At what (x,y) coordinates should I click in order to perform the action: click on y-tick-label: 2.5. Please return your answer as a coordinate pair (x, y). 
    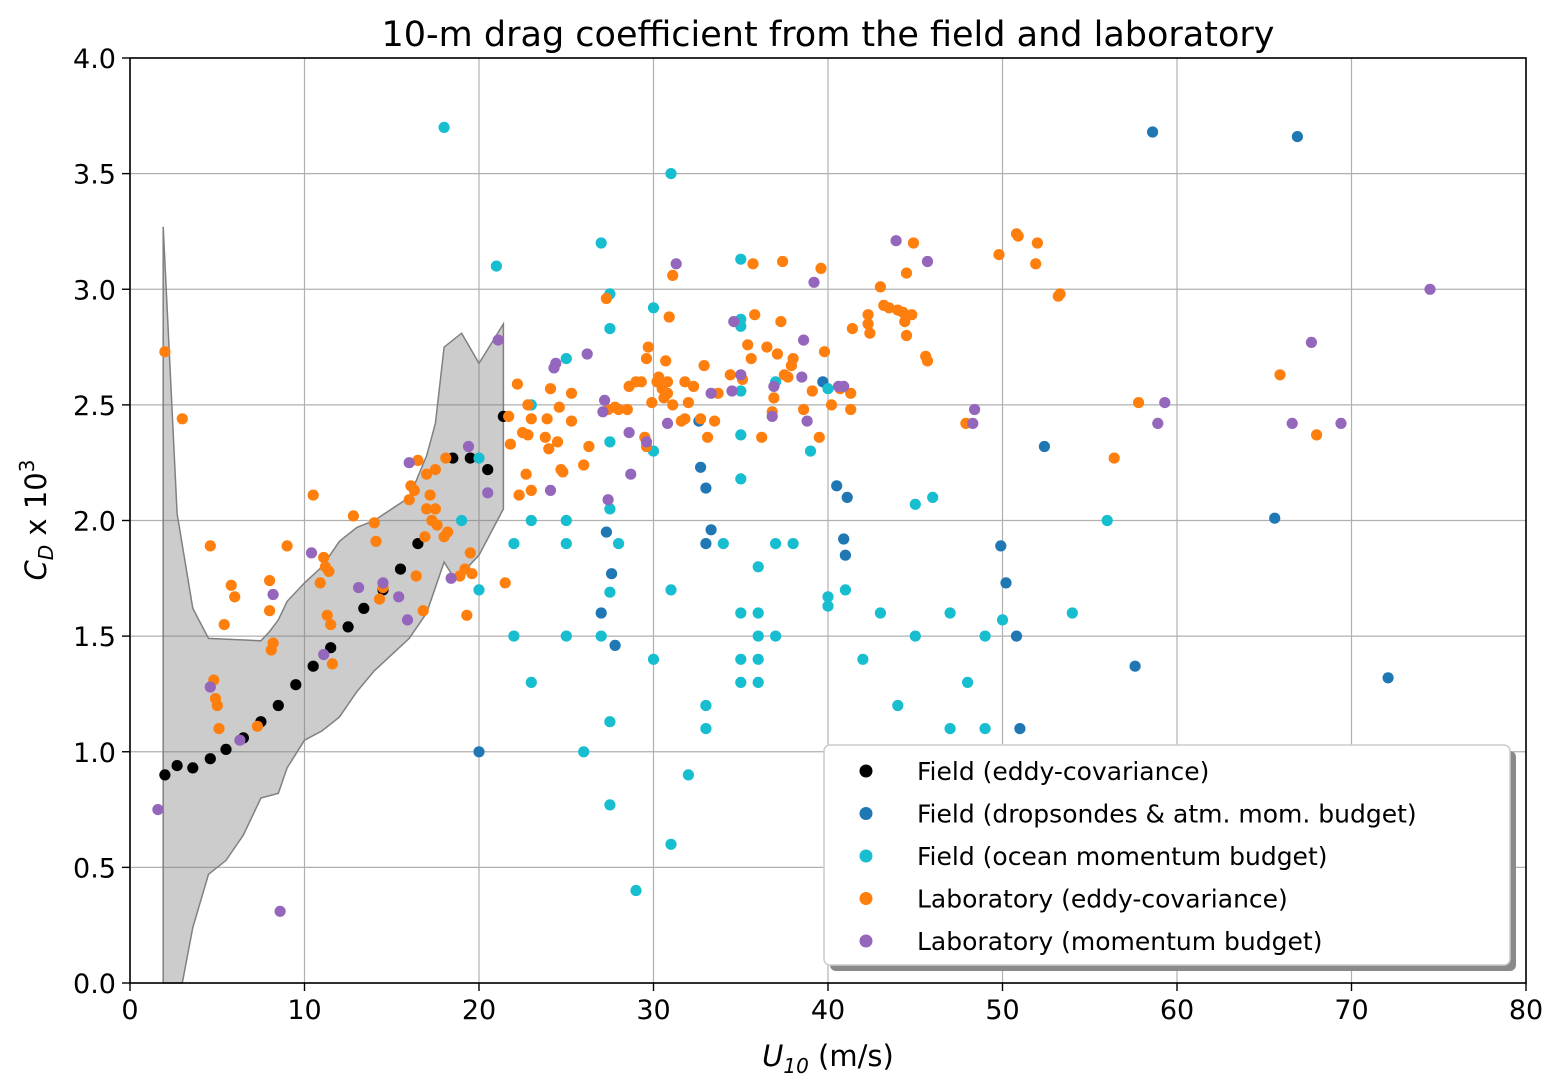
    Looking at the image, I should click on (94, 406).